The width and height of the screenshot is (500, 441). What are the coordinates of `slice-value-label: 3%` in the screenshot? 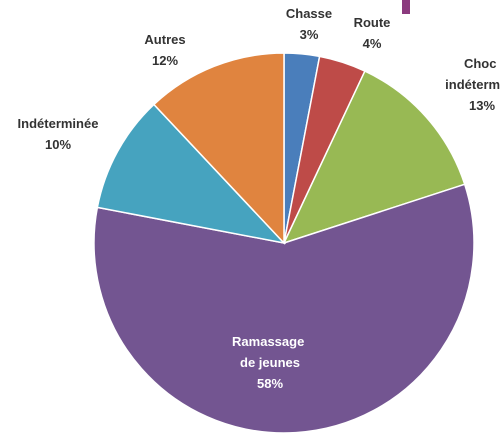 It's located at (309, 34).